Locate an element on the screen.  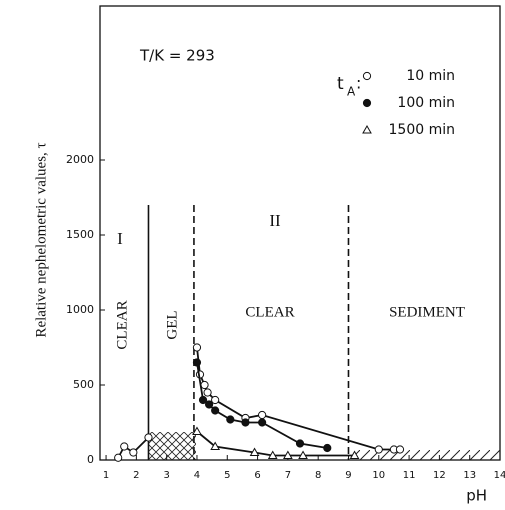
x-tick-label: 2 is located at coordinates (136, 475).